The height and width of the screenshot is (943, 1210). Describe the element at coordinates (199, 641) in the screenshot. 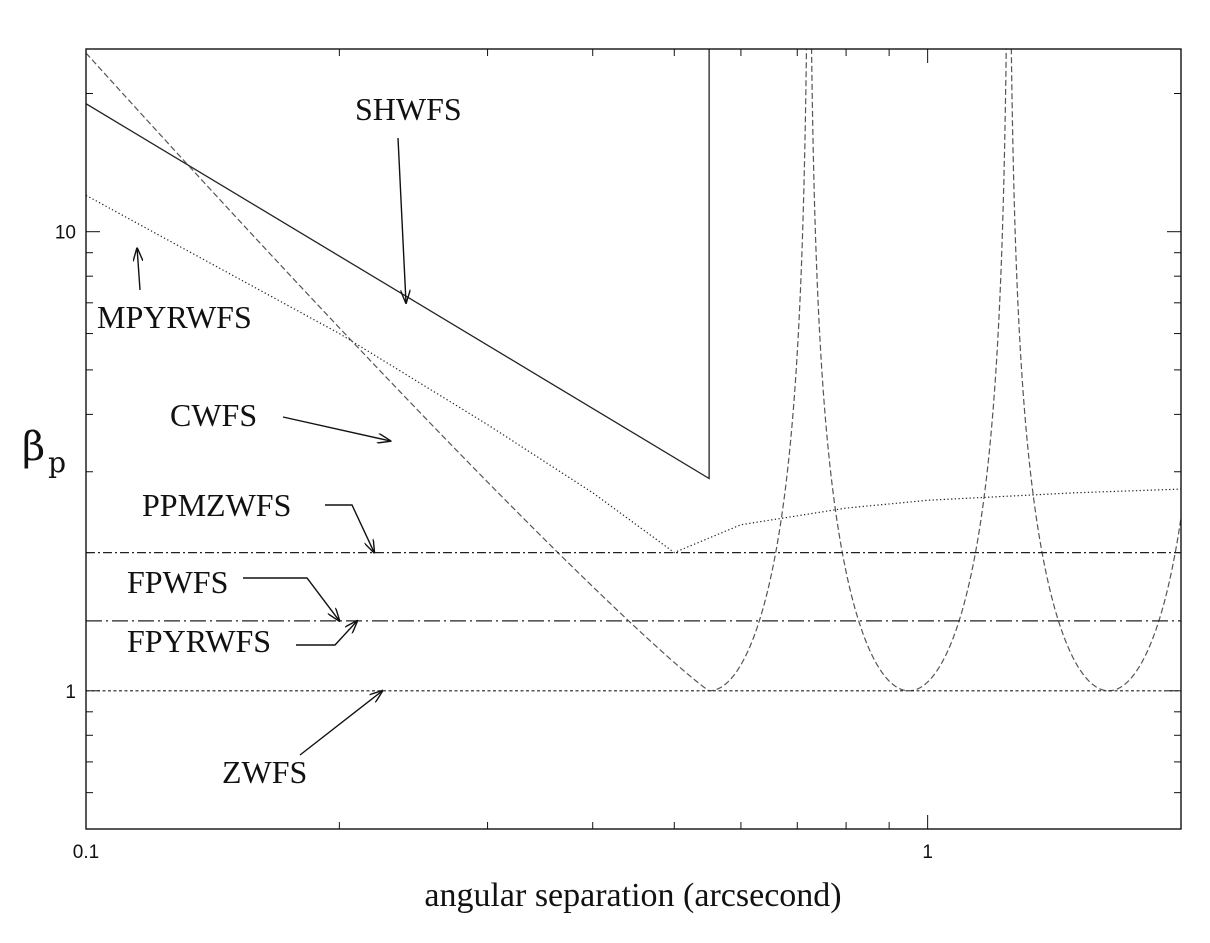

I see `annotation-label-fpyrwfs: FPYRWFS` at that location.